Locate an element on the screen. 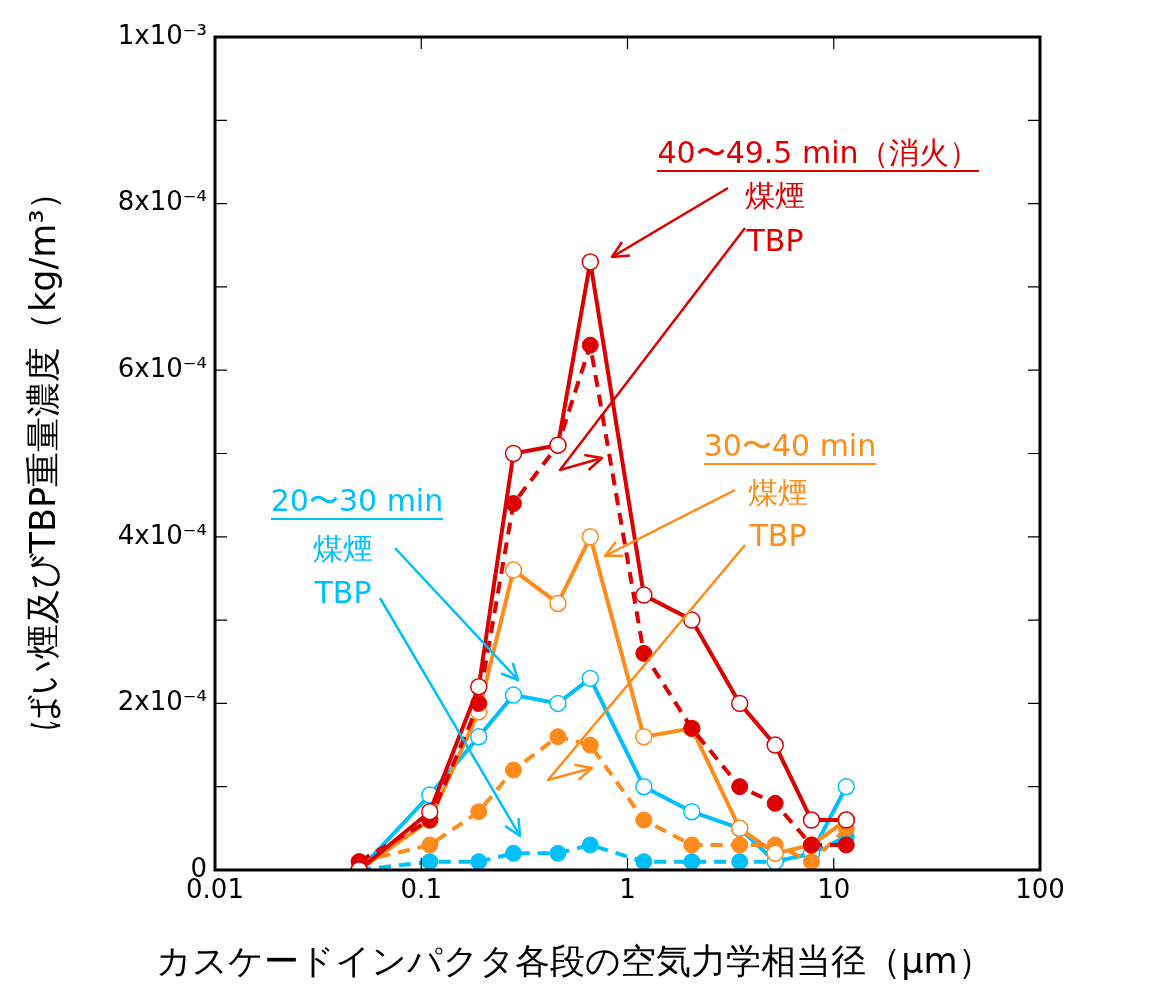 This screenshot has height=986, width=1149. annotation: 30〜40 min is located at coordinates (790, 446).